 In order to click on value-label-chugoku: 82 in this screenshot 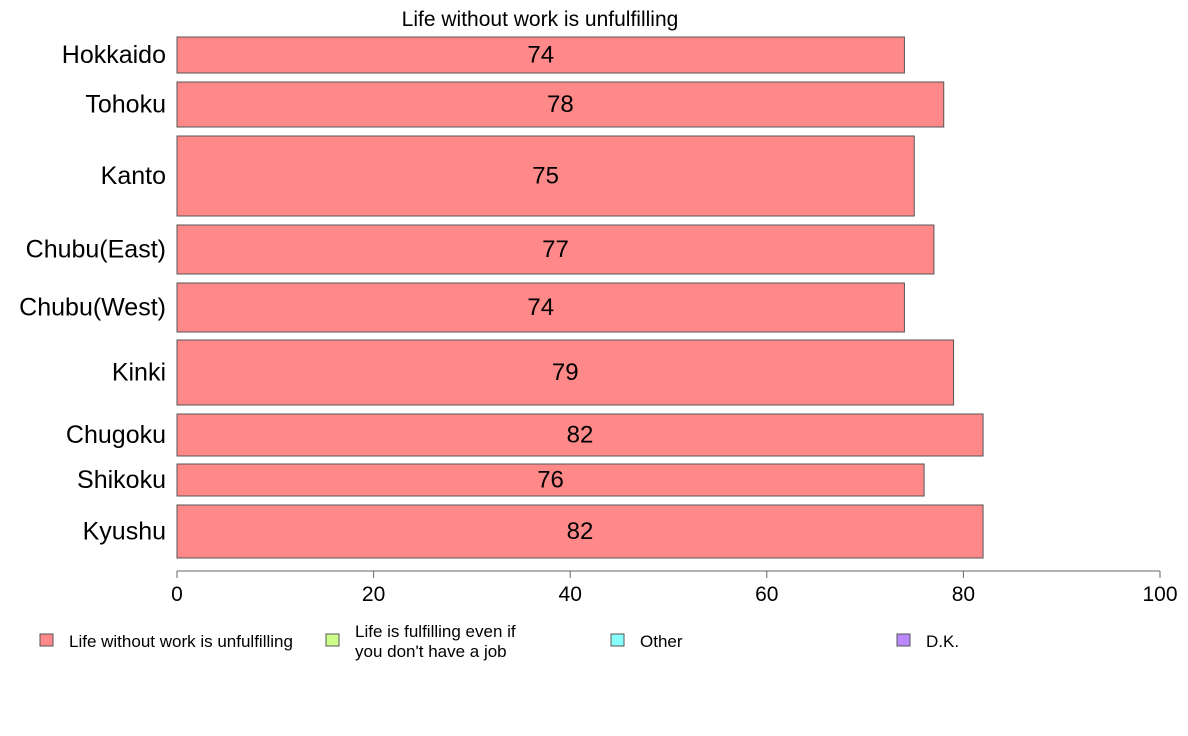, I will do `click(580, 435)`.